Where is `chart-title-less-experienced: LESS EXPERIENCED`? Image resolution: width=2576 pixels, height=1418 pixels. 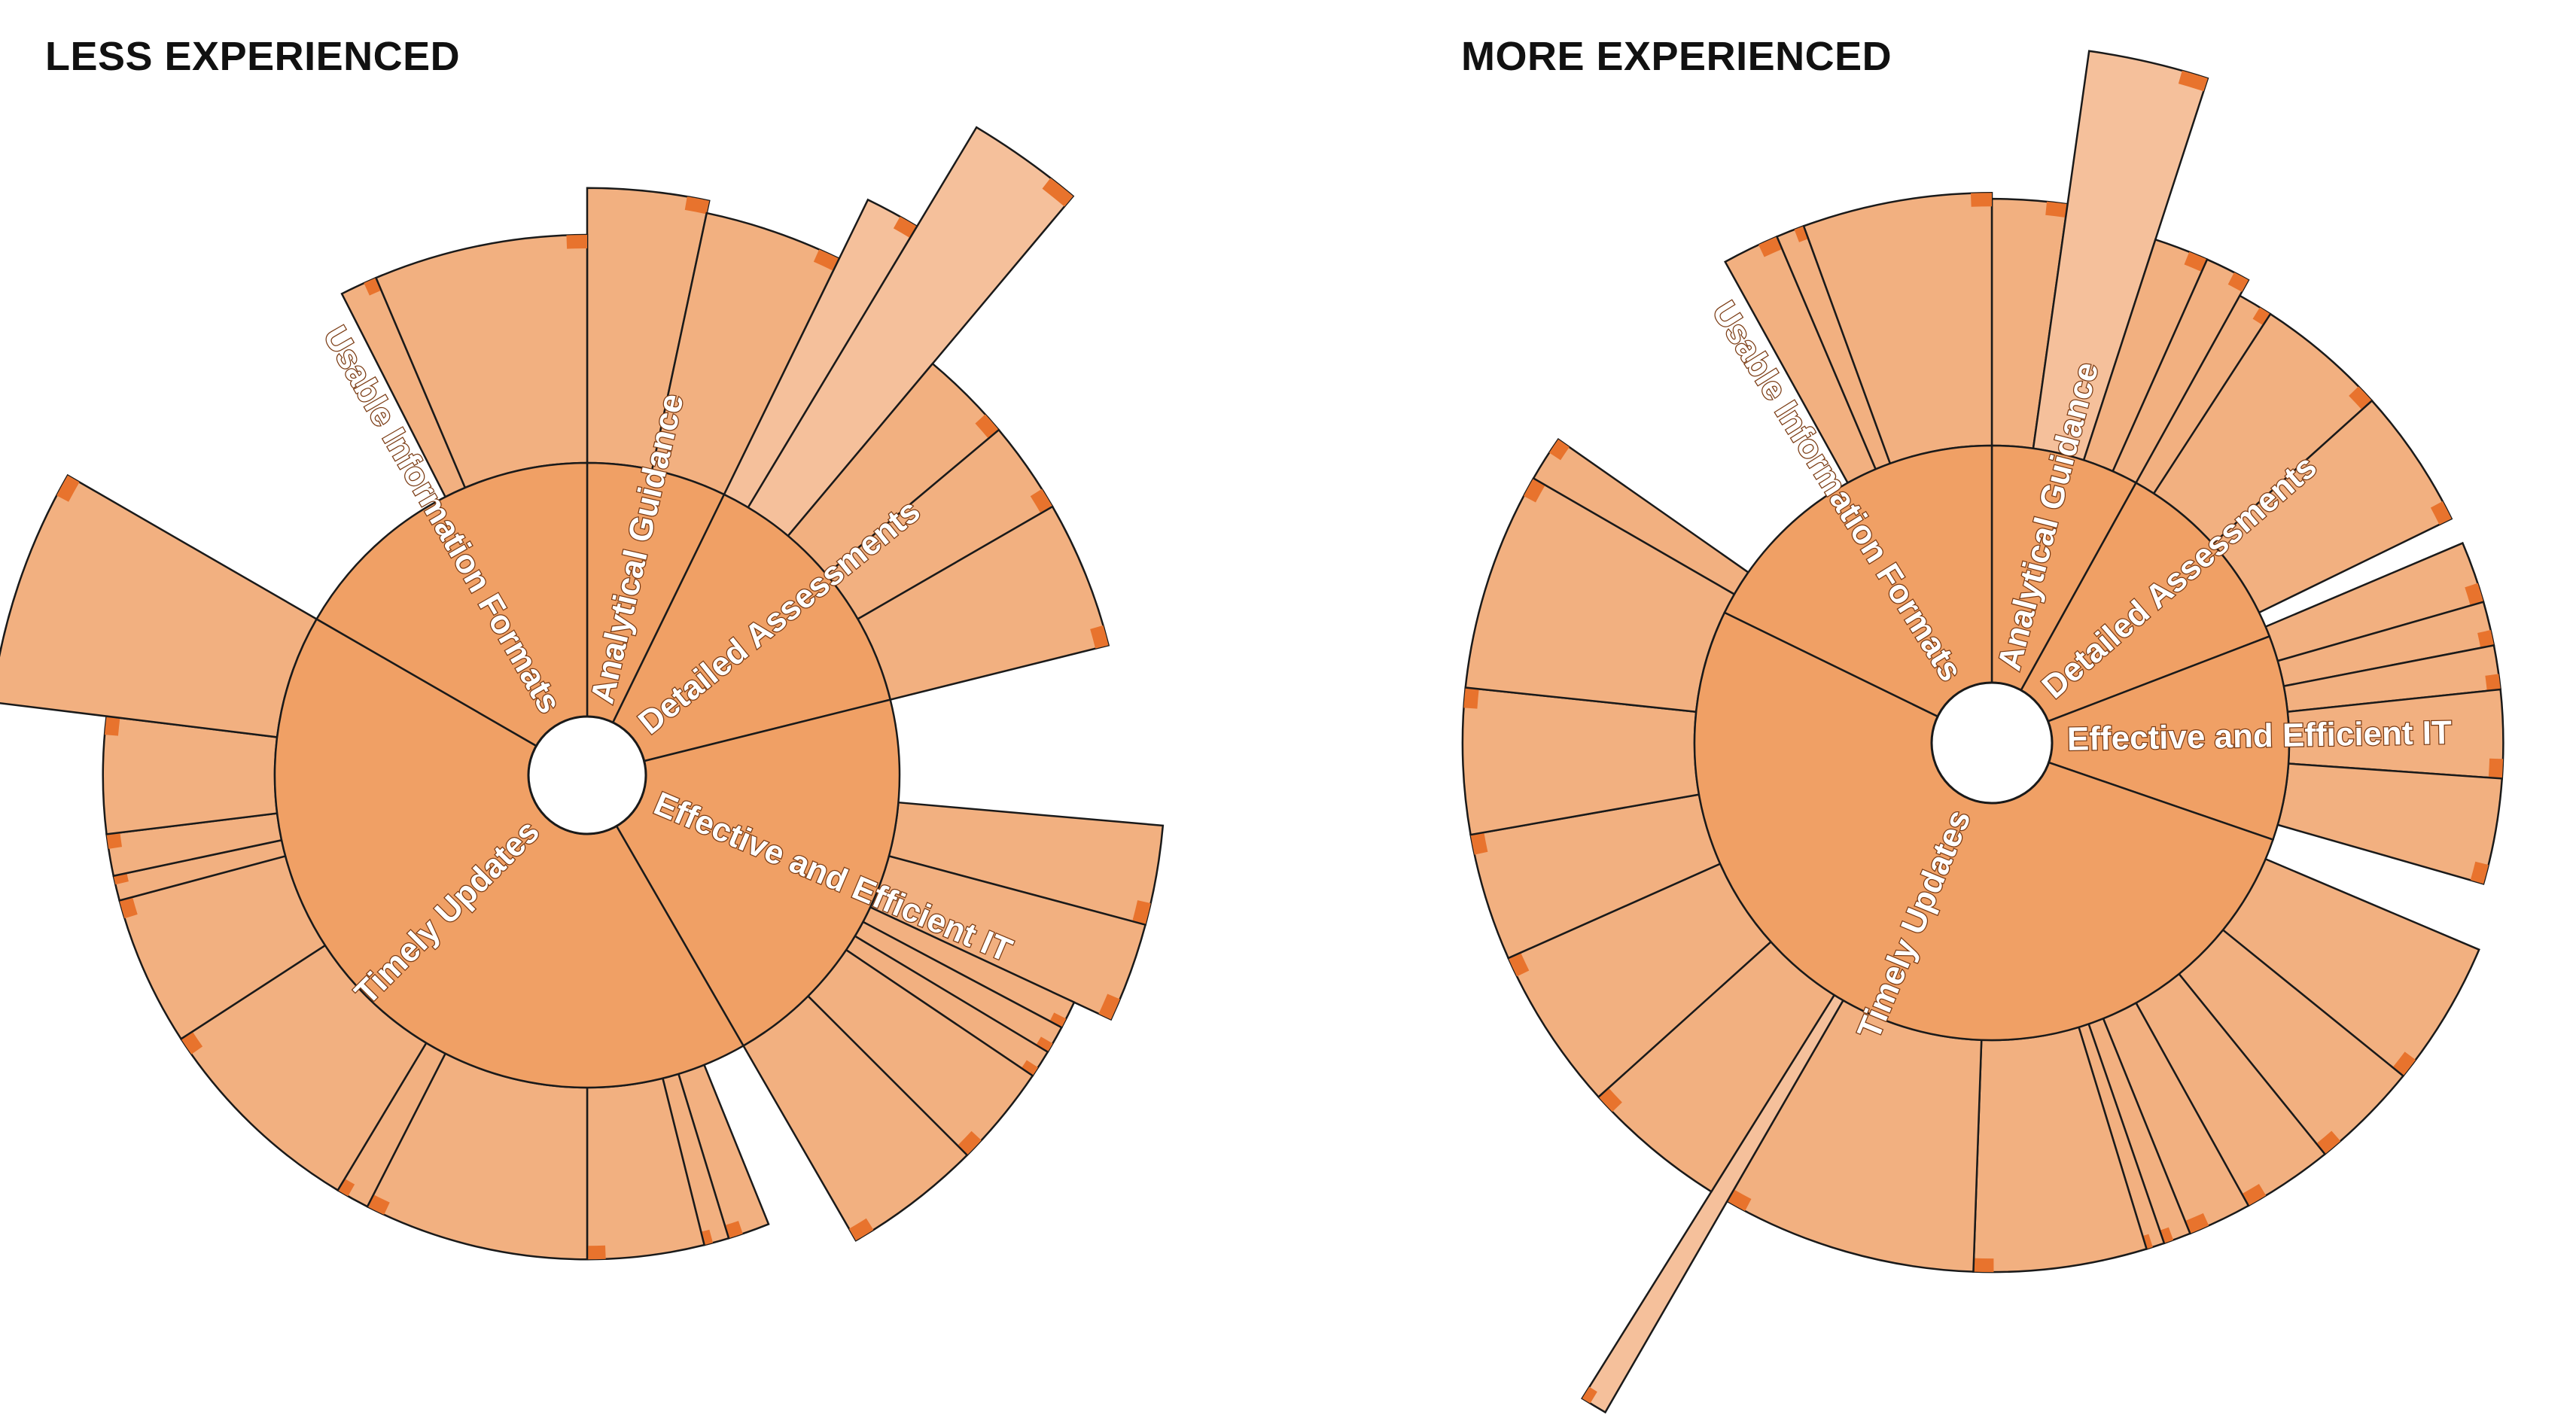 chart-title-less-experienced: LESS EXPERIENCED is located at coordinates (253, 56).